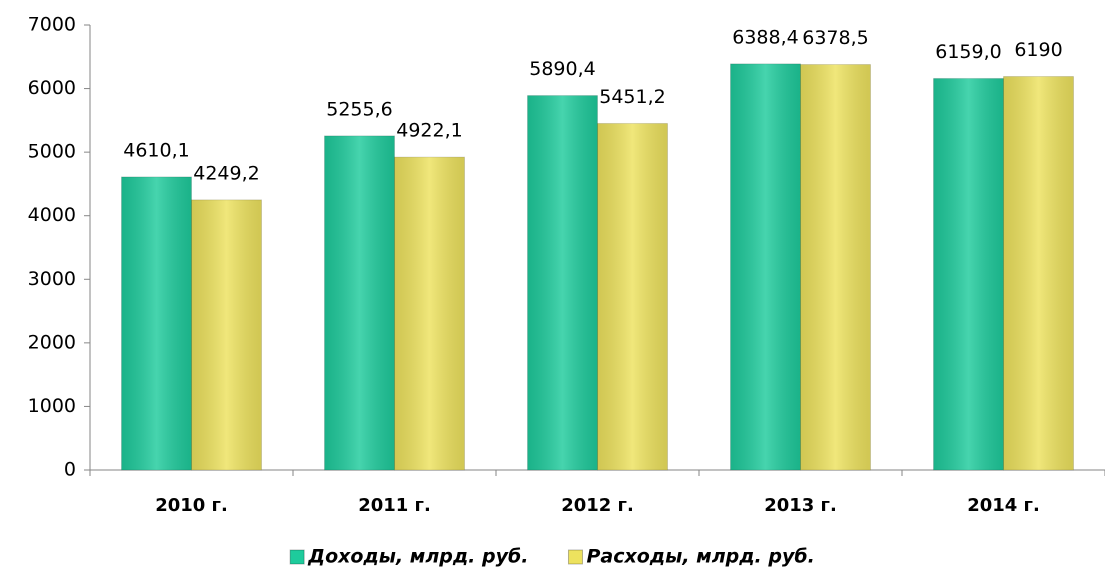 This screenshot has width=1105, height=574. I want to click on y-tick-label: 2000, so click(52, 342).